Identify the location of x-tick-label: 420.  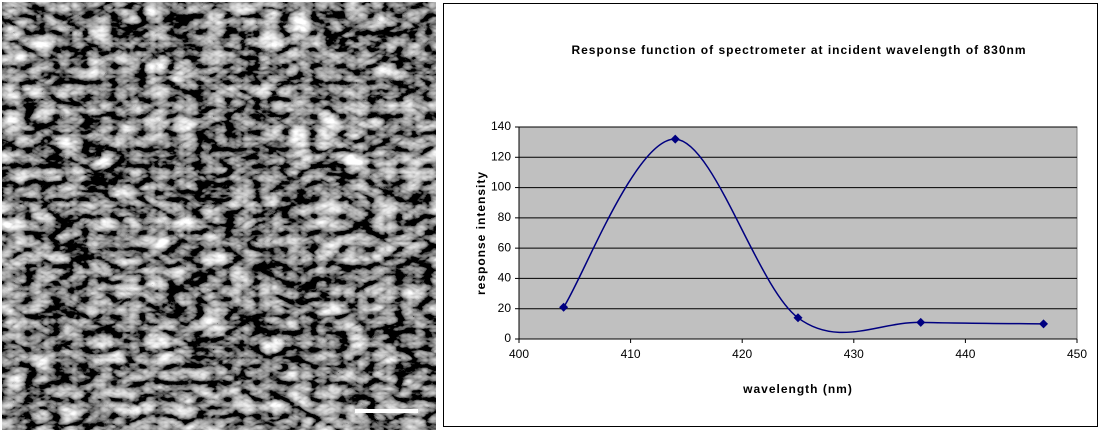
(742, 354).